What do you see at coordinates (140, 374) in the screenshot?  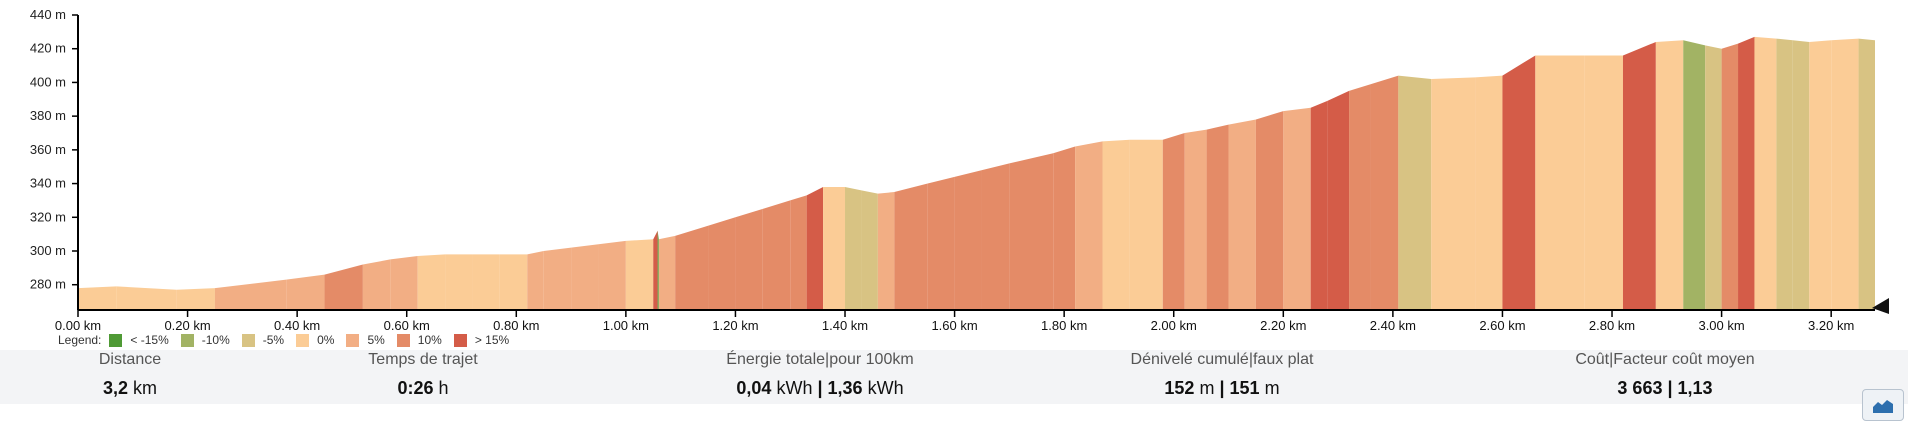 I see `stat-distance: Distance 3,2 km` at bounding box center [140, 374].